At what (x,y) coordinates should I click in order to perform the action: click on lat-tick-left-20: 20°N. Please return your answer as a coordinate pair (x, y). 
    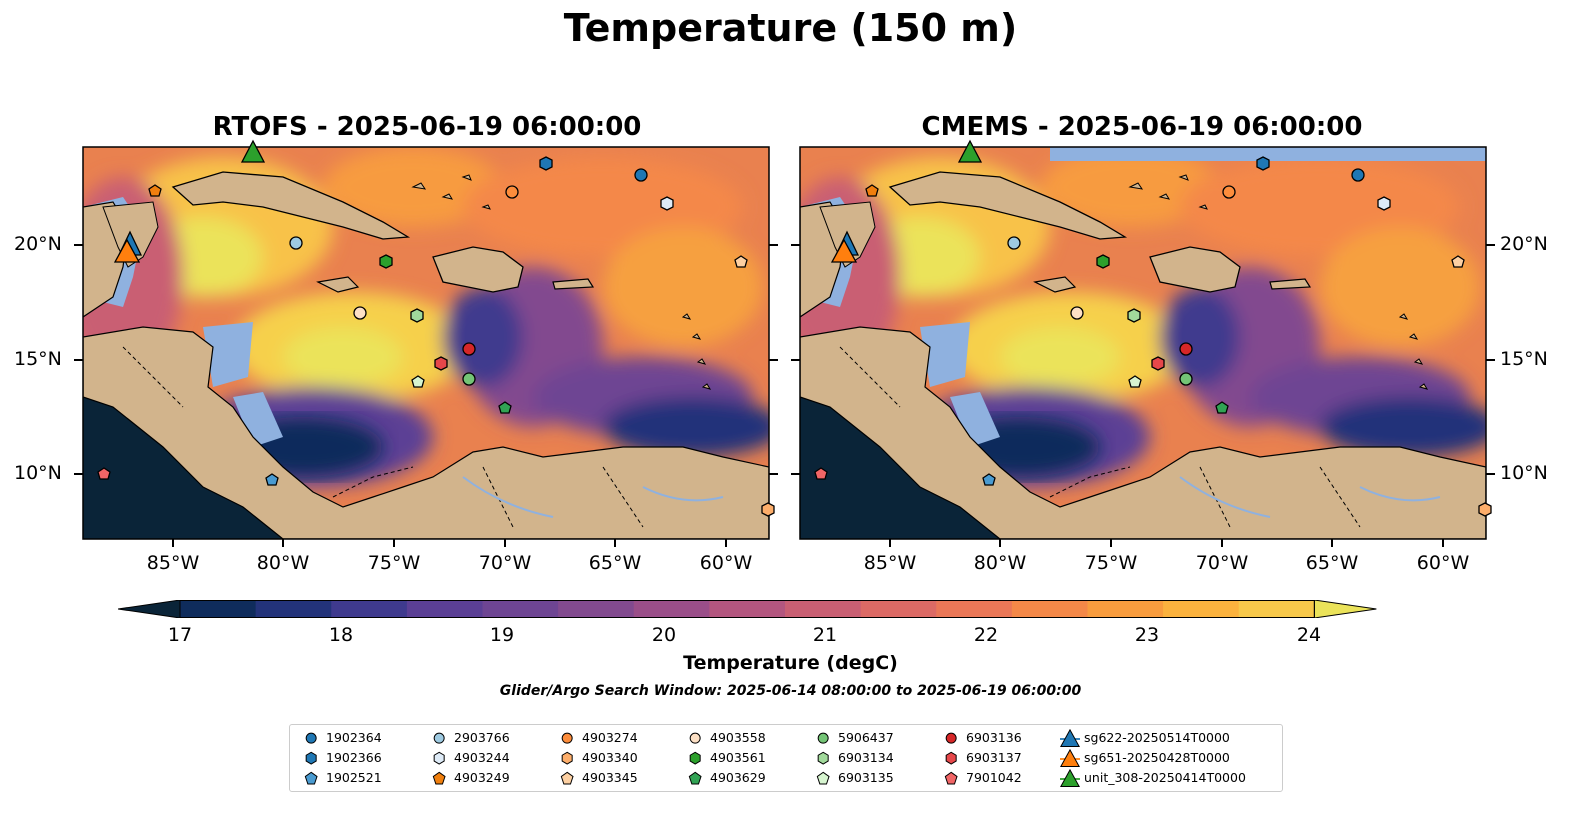
    Looking at the image, I should click on (38, 244).